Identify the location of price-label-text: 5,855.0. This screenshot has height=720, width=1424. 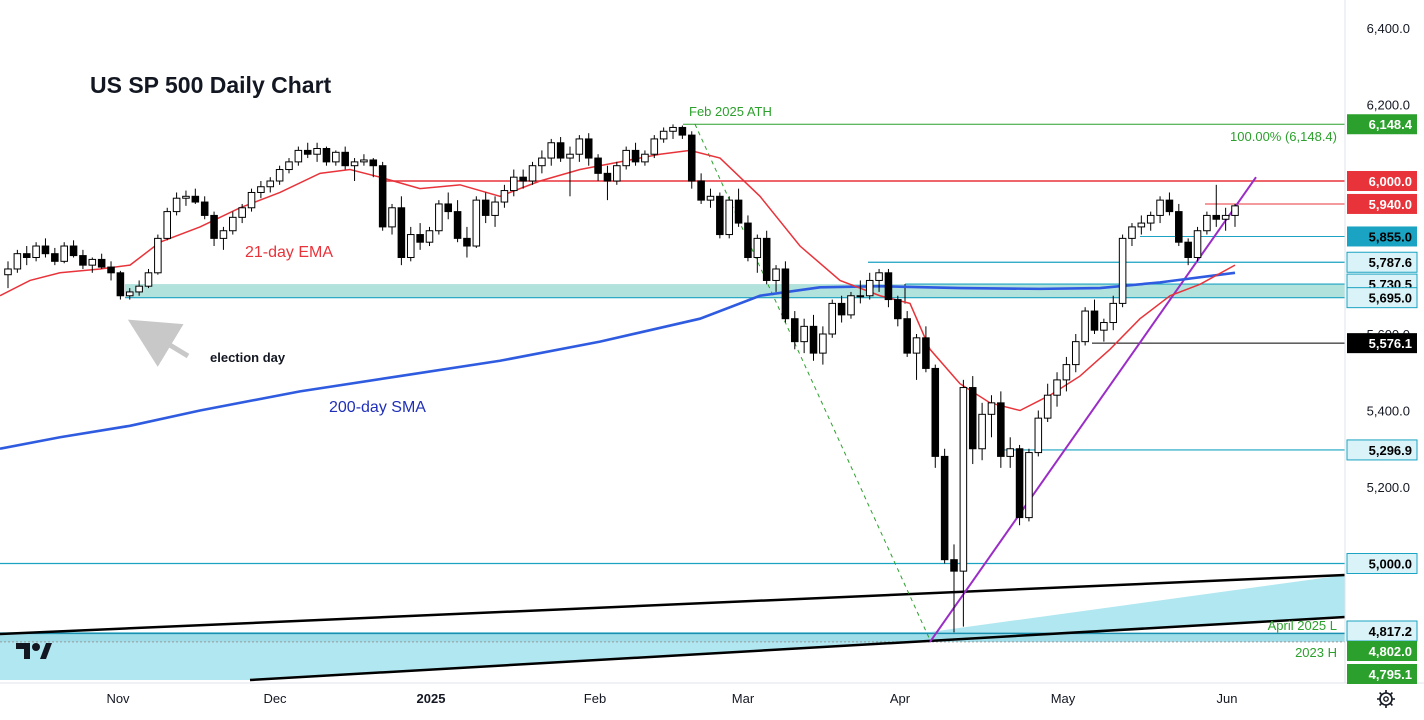
(1390, 236).